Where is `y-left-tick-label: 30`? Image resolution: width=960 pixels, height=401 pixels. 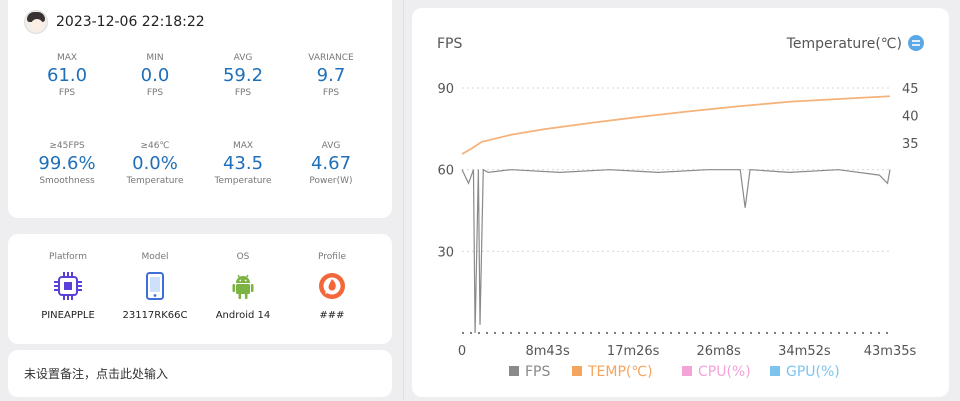 y-left-tick-label: 30 is located at coordinates (445, 252).